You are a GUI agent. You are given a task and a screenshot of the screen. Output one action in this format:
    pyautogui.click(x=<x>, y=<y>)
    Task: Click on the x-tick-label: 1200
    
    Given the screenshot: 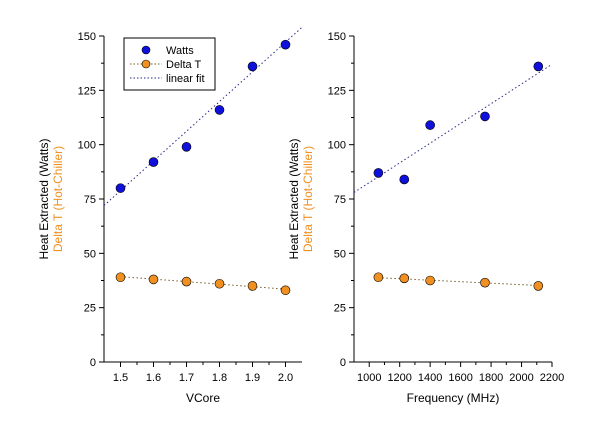 What is the action you would take?
    pyautogui.click(x=399, y=378)
    